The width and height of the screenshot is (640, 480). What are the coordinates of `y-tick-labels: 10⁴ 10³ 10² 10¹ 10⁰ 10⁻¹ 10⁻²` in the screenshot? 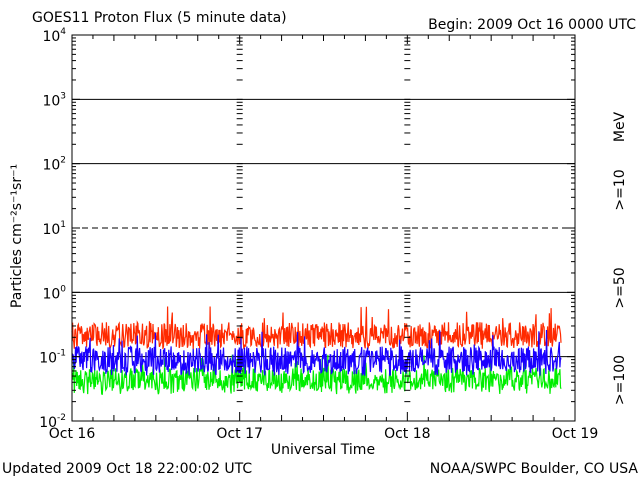 It's located at (52, 229).